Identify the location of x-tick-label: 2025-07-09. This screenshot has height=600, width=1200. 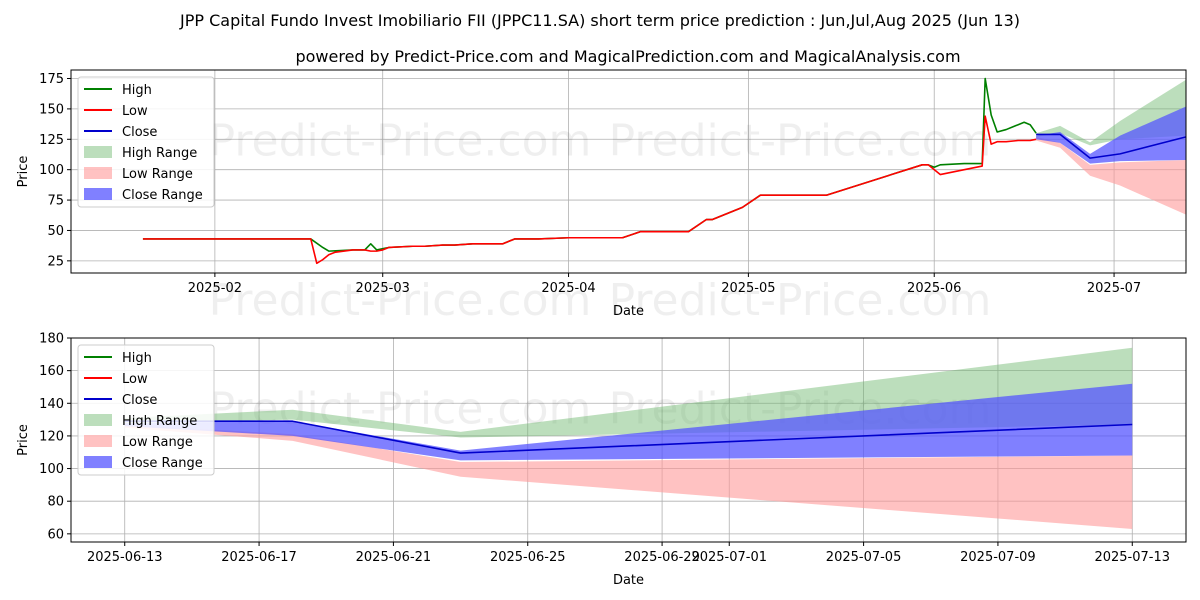
(998, 557).